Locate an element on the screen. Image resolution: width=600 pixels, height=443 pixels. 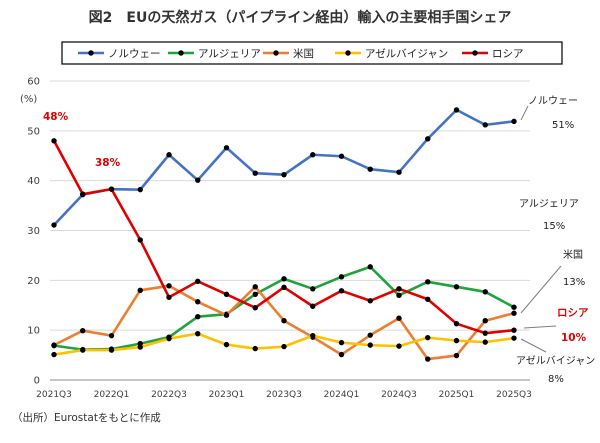
x-tick-label: 2025Q3 is located at coordinates (514, 395).